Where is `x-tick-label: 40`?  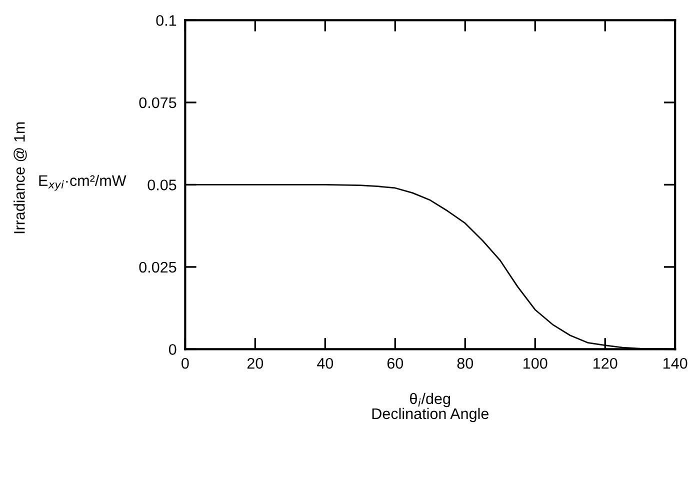 x-tick-label: 40 is located at coordinates (325, 363).